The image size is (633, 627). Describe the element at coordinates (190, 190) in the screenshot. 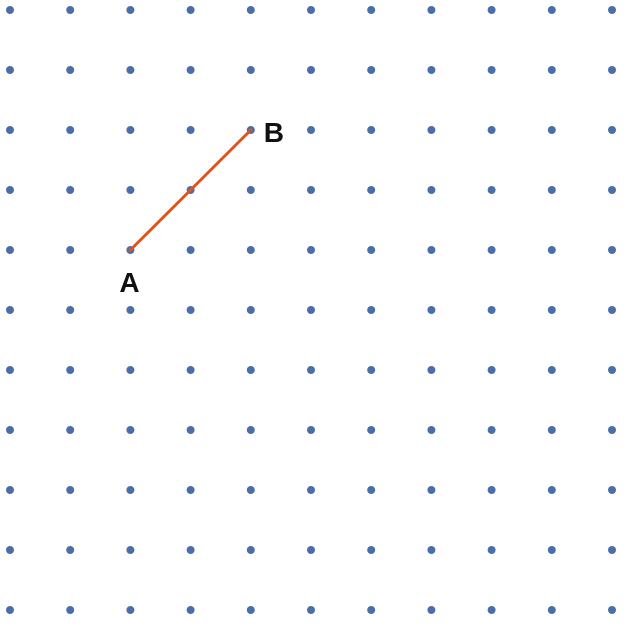

I see `segment-ab` at that location.